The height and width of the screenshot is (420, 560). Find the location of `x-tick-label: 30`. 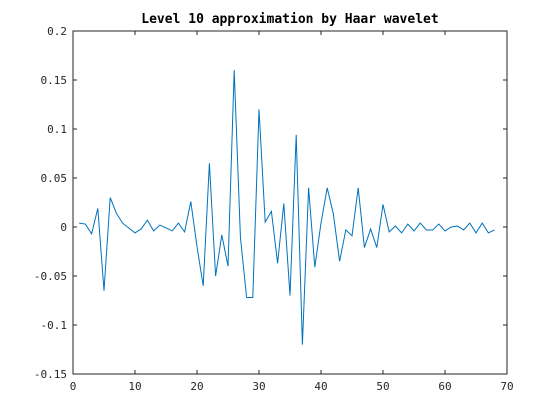

x-tick-label: 30 is located at coordinates (258, 386).